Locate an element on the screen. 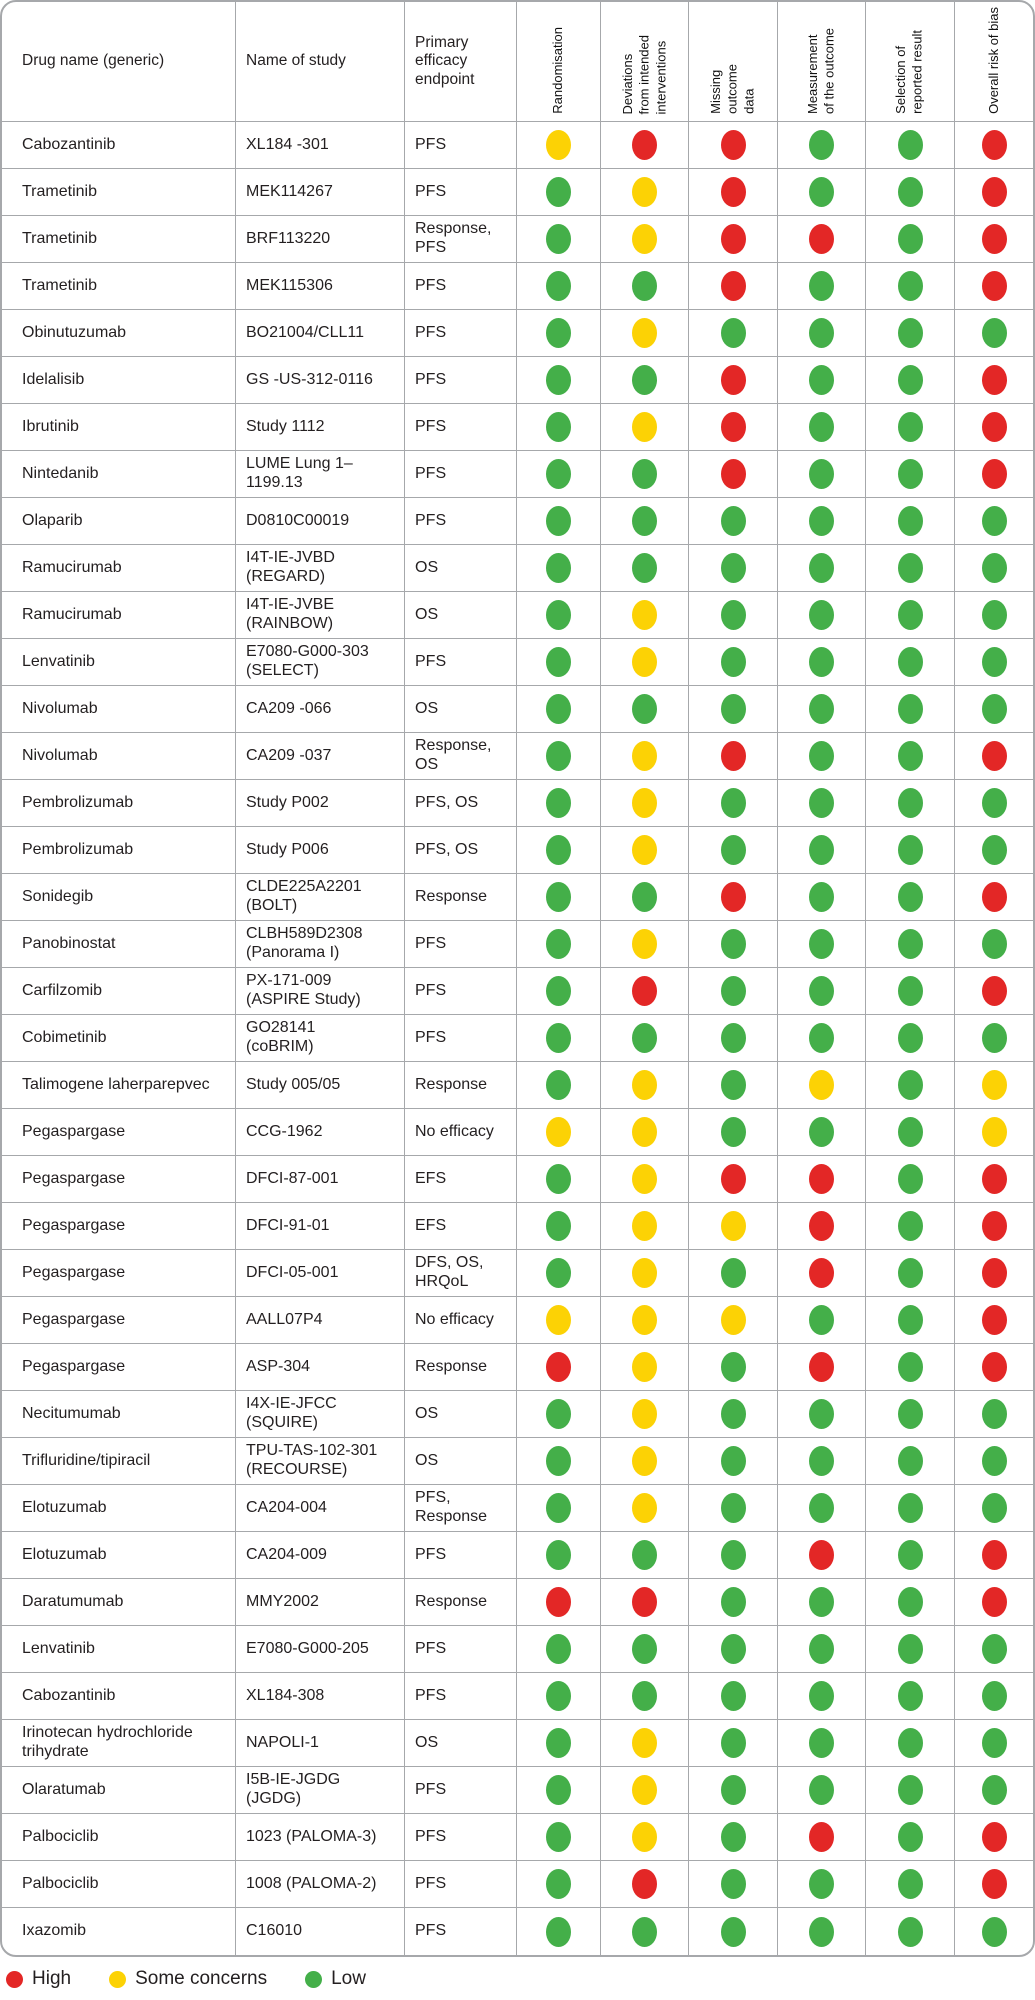 The image size is (1035, 2000). drug-name-cell: Necitumumab is located at coordinates (119, 1414).